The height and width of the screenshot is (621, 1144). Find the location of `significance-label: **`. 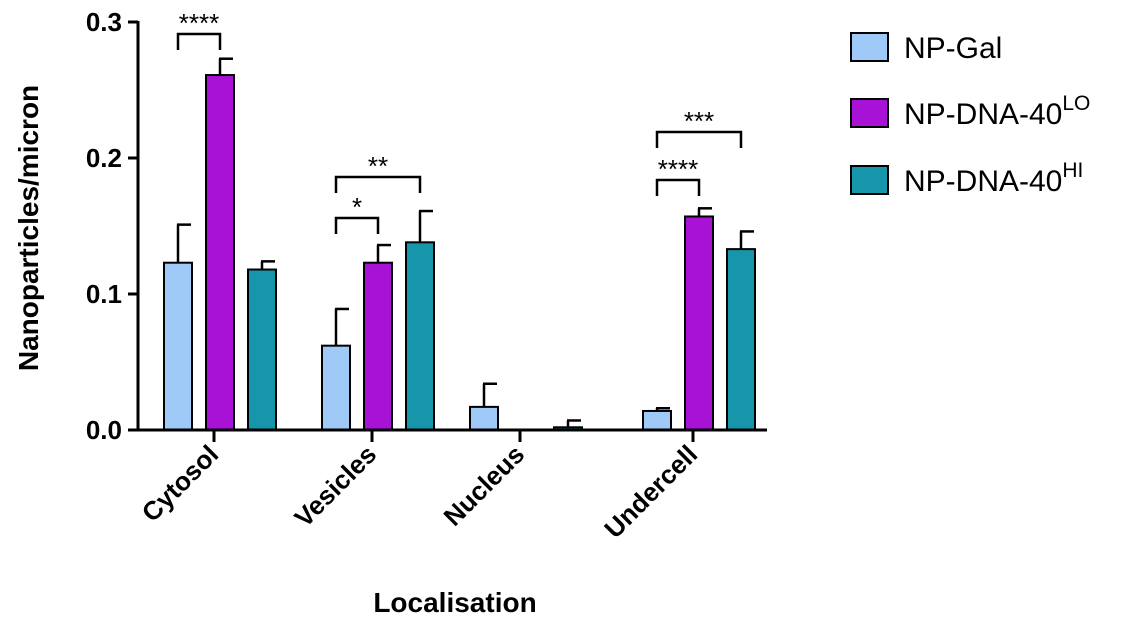

significance-label: ** is located at coordinates (378, 166).